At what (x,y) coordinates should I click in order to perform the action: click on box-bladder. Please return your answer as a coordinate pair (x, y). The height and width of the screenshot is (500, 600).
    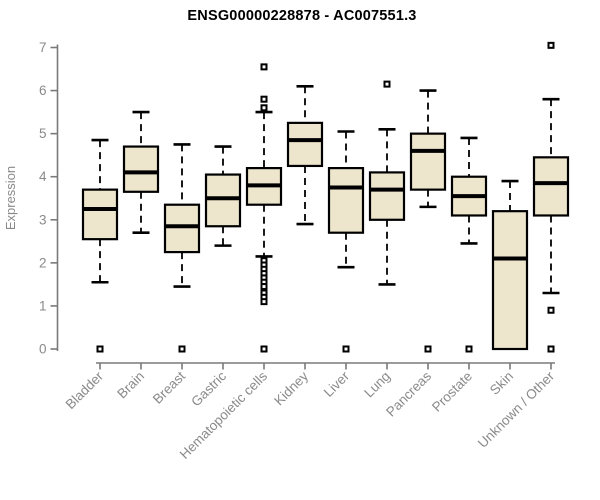
    Looking at the image, I should click on (100, 245).